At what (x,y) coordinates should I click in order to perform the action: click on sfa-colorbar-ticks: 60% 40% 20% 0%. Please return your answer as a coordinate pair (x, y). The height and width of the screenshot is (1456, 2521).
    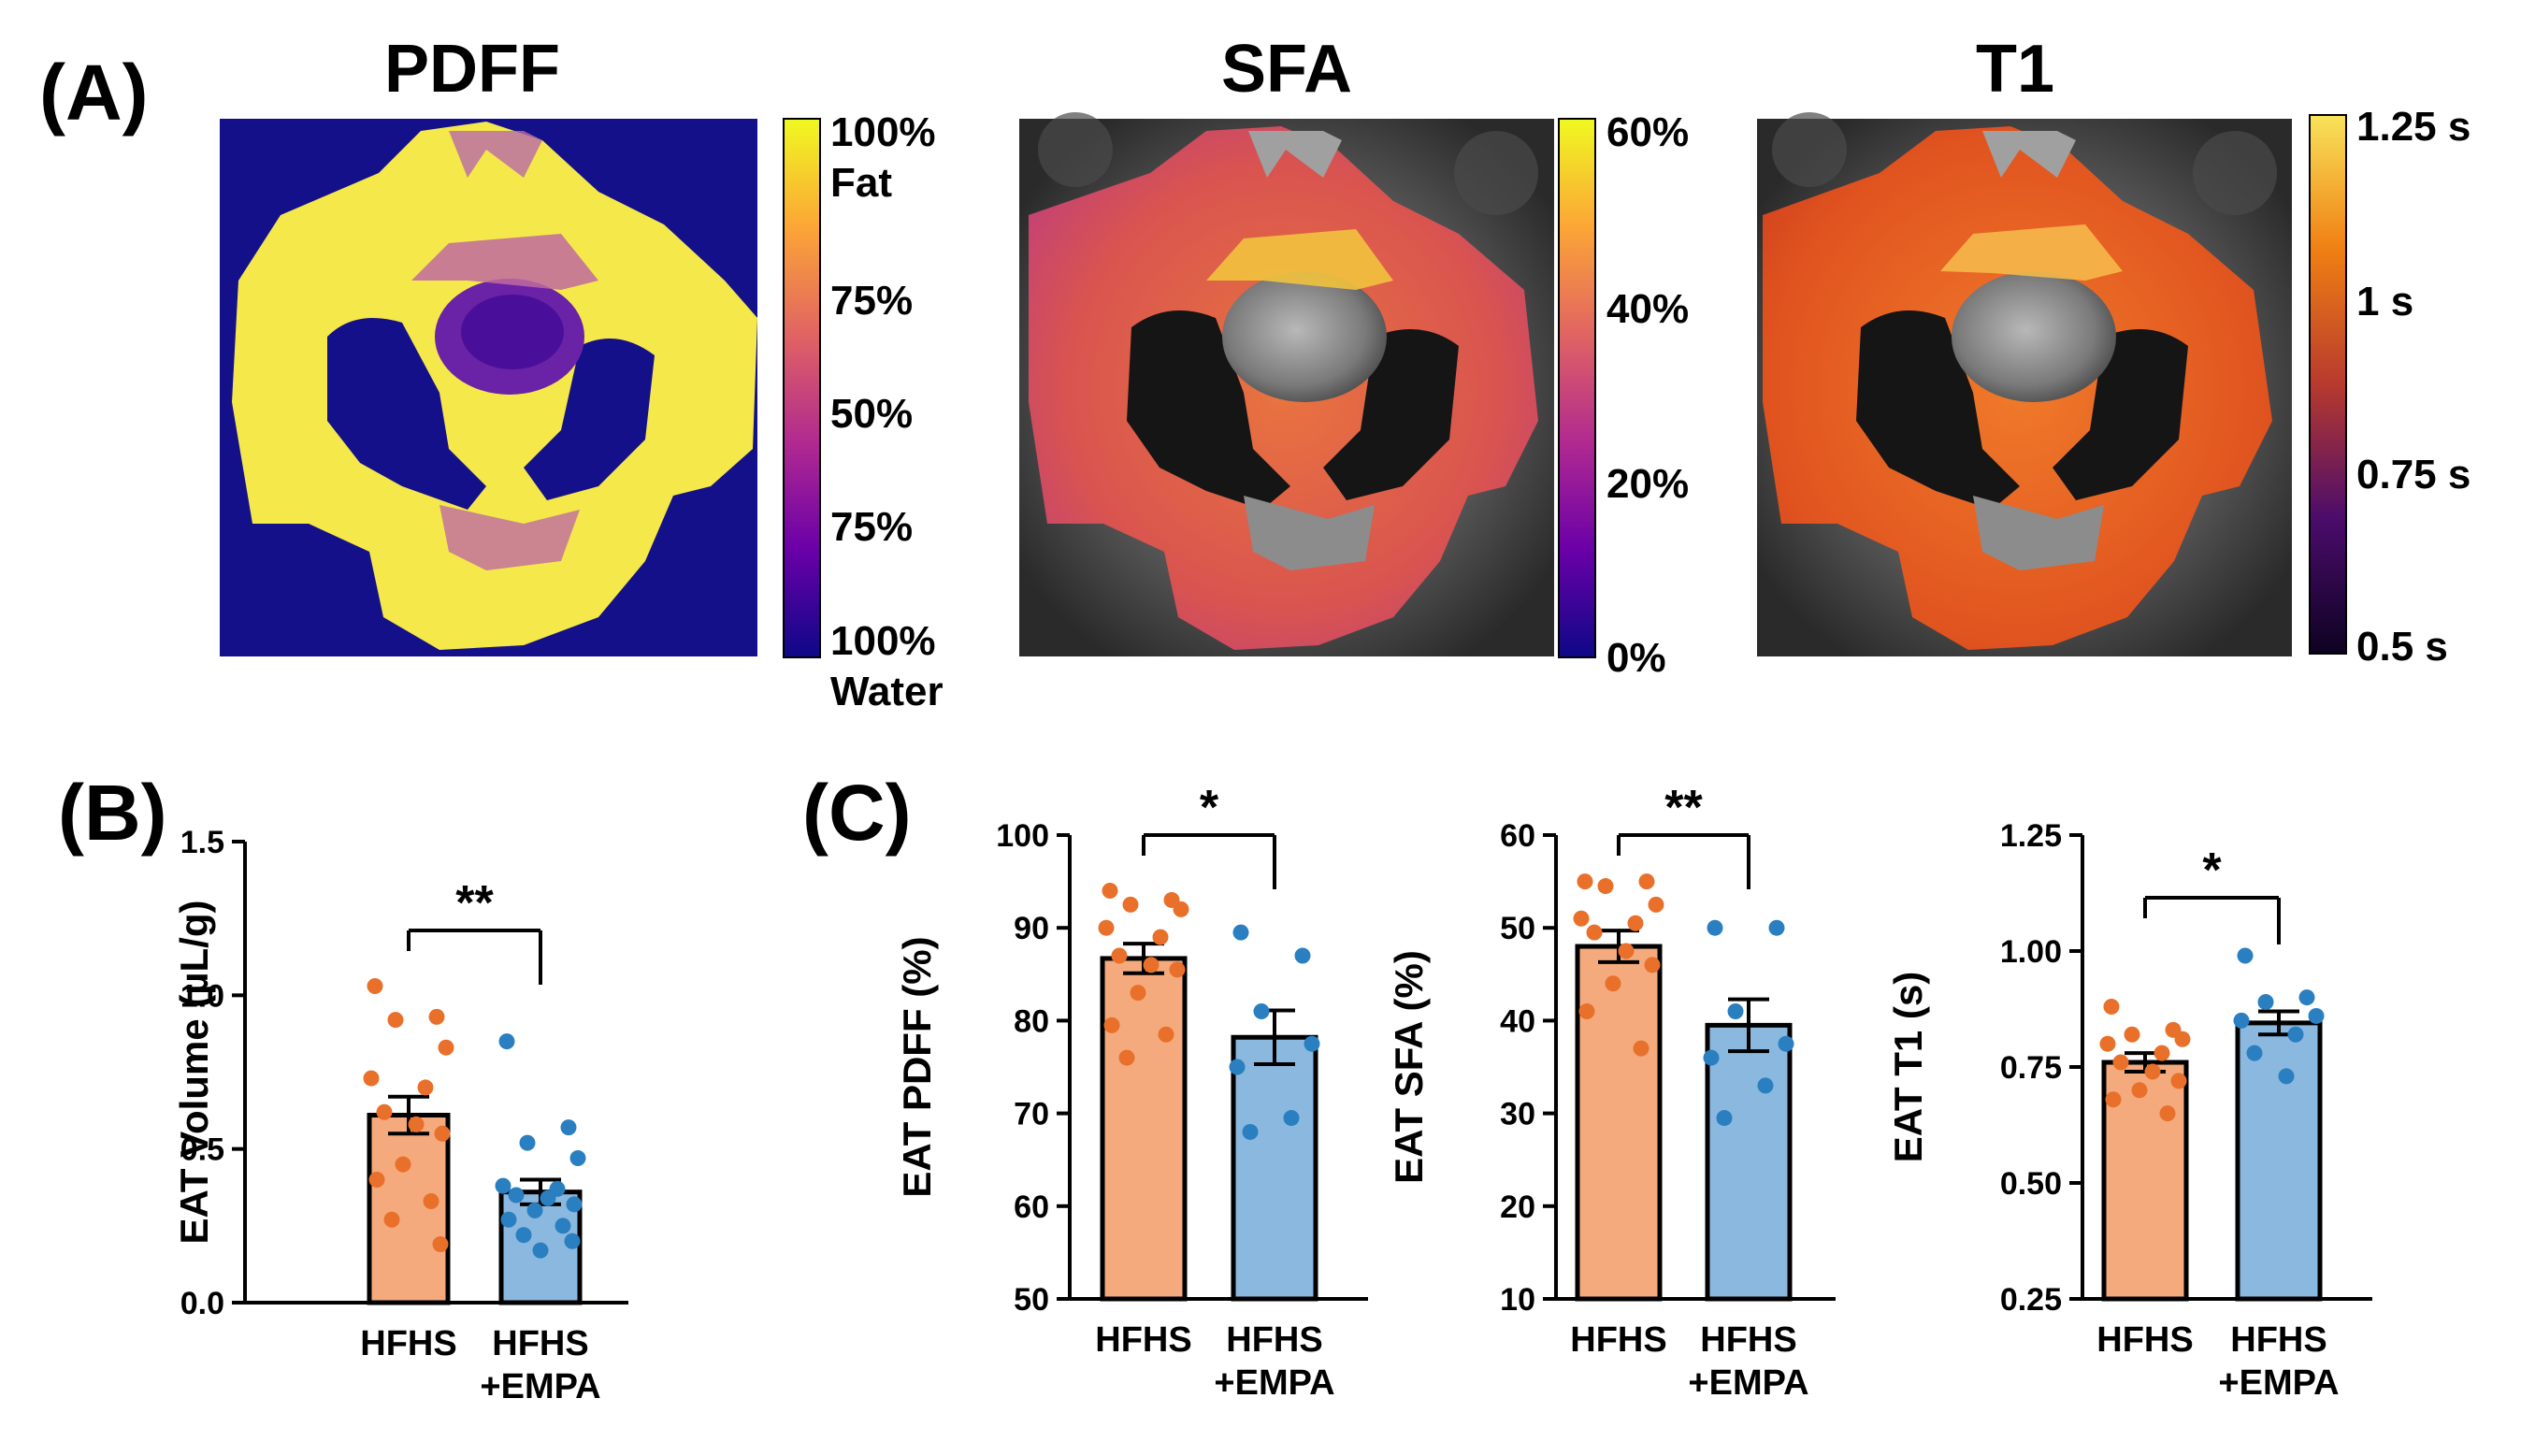
    Looking at the image, I should click on (1647, 395).